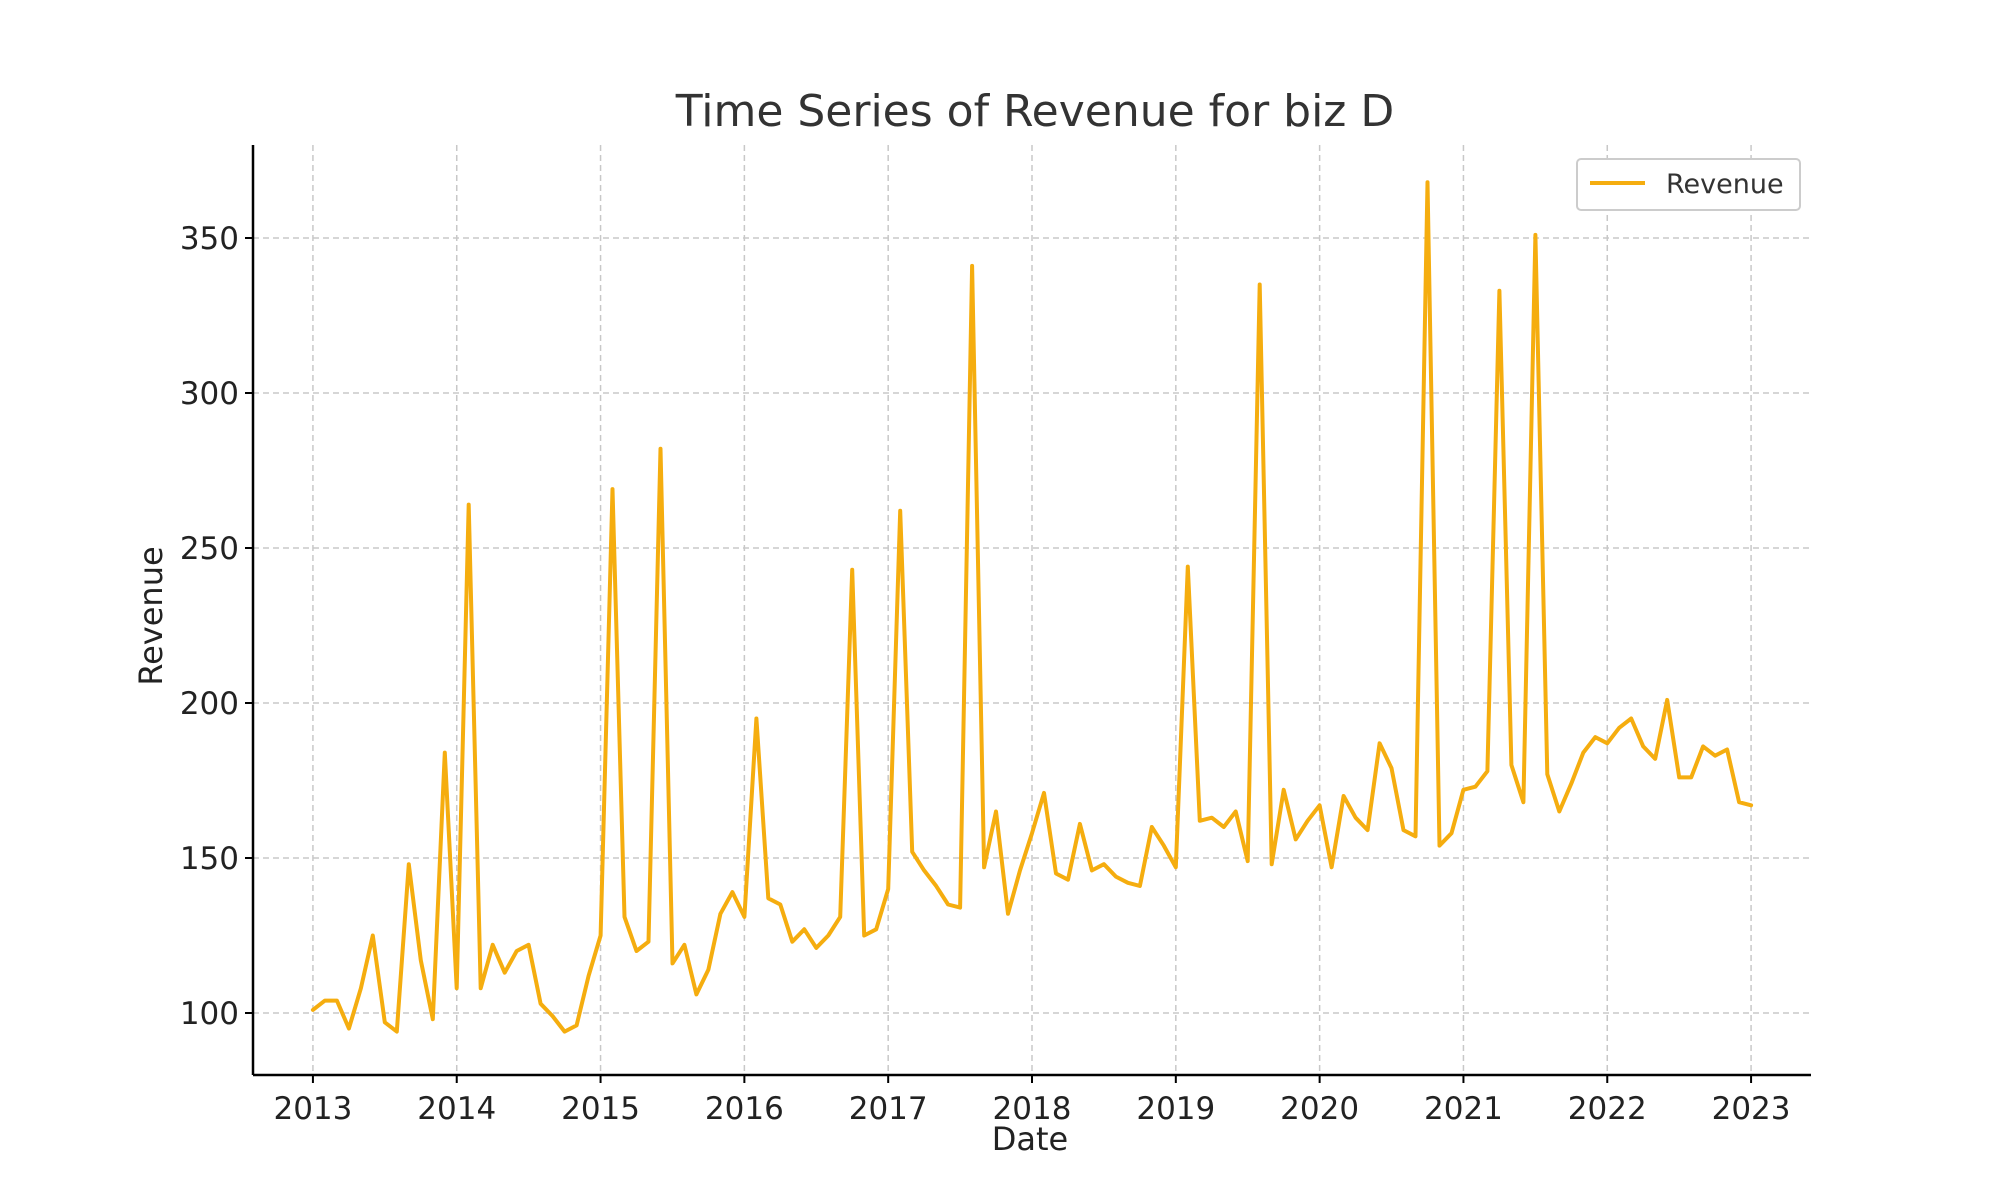 The height and width of the screenshot is (1200, 2000). I want to click on x-tick-label: 2016, so click(744, 1109).